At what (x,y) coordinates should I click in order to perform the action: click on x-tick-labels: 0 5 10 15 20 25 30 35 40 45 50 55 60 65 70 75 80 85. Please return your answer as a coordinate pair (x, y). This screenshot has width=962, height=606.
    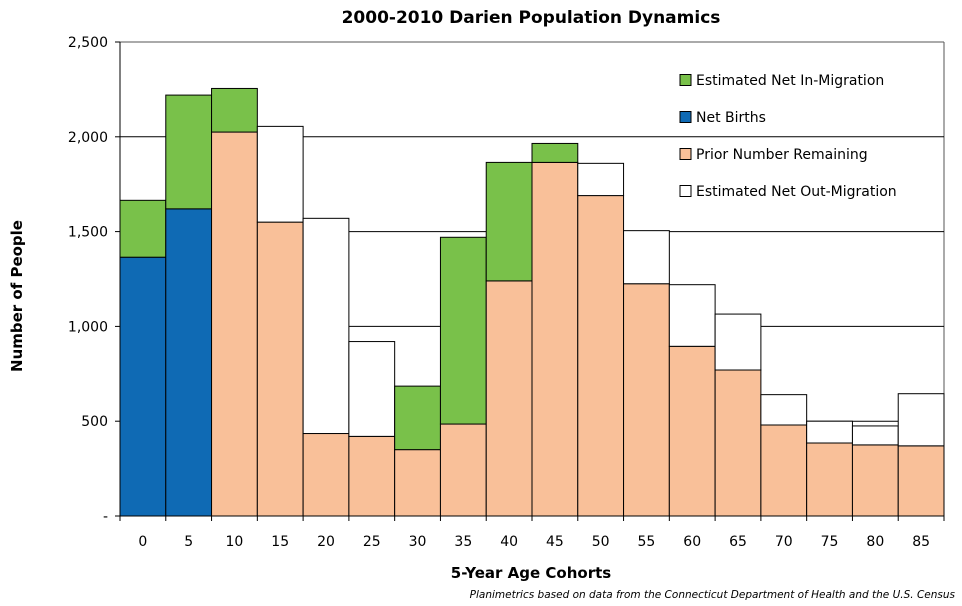
    Looking at the image, I should click on (534, 542).